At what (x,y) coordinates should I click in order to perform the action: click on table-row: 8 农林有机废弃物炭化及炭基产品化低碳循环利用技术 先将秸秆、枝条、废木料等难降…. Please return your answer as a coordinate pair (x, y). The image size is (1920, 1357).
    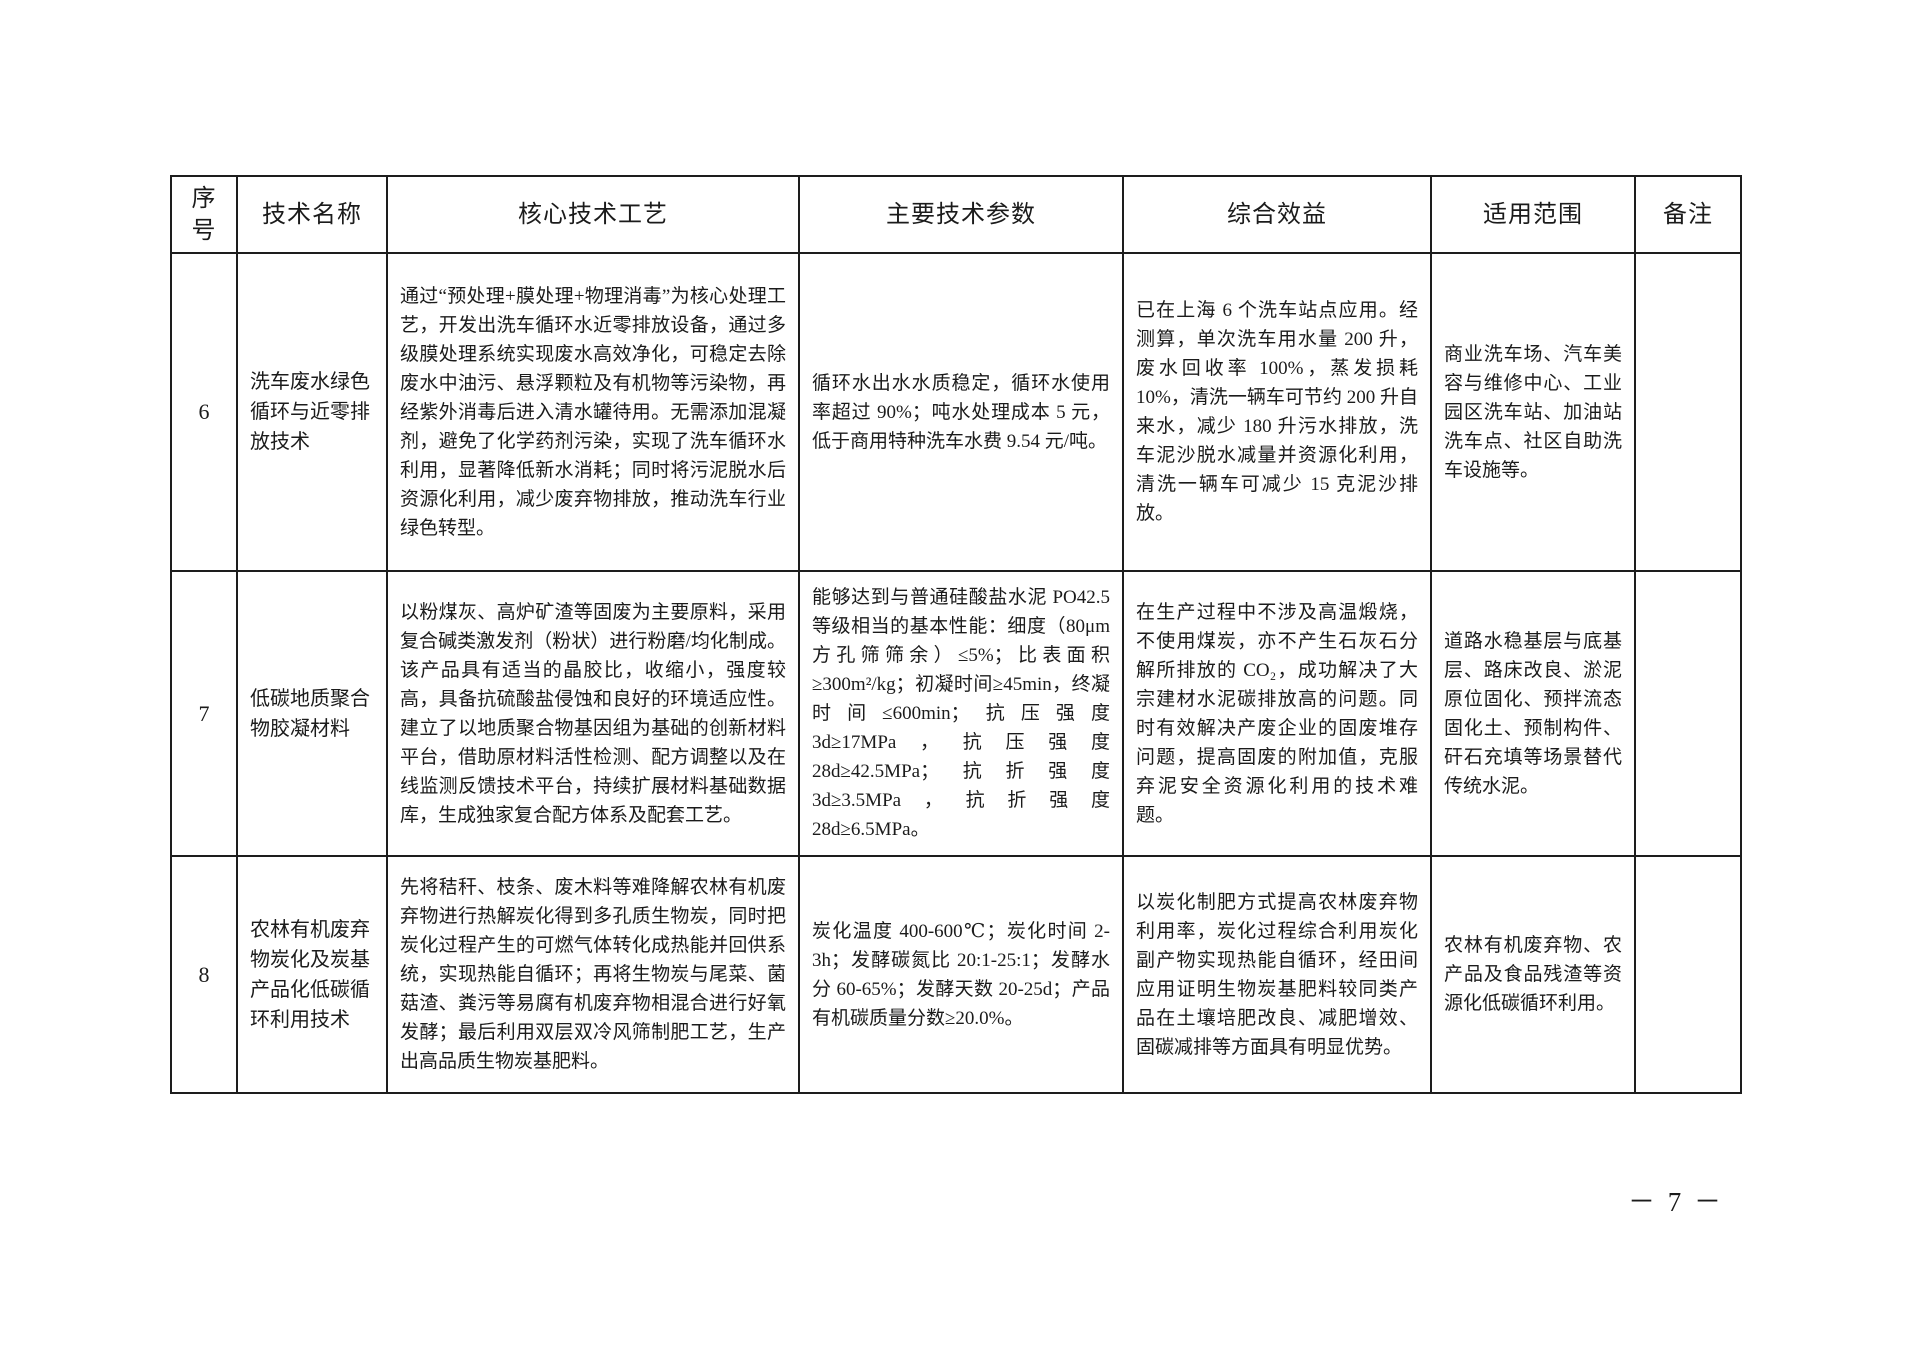
    Looking at the image, I should click on (956, 974).